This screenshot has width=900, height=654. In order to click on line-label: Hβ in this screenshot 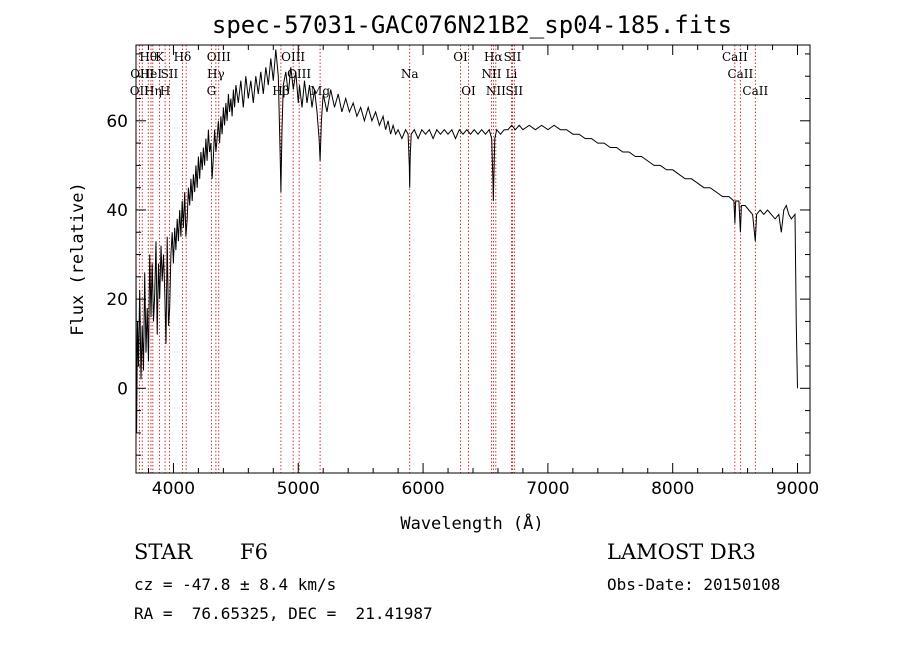, I will do `click(280, 91)`.